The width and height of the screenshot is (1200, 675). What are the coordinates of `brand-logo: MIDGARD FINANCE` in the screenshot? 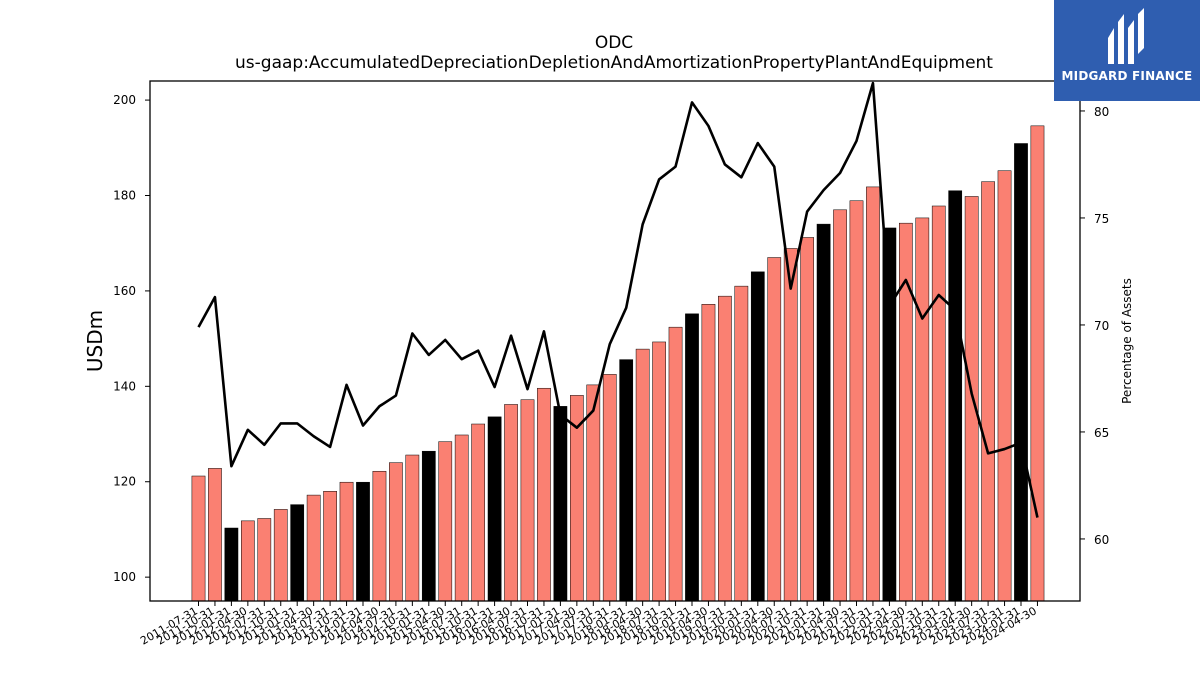 It's located at (1127, 50).